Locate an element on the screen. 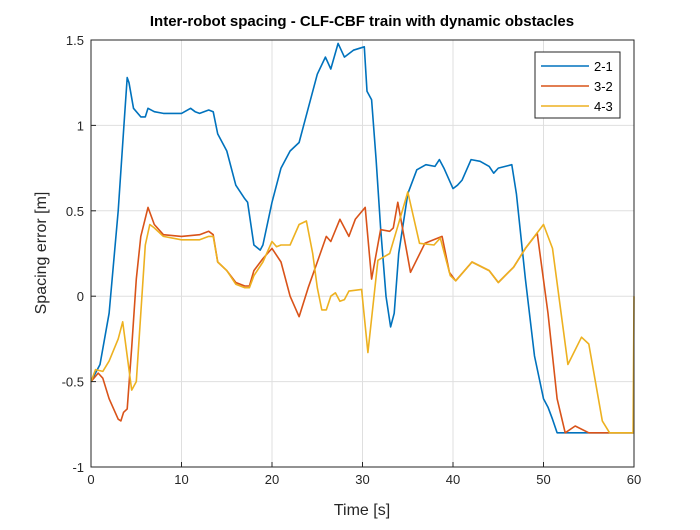 This screenshot has width=700, height=530. x-tick-label: 40 is located at coordinates (453, 479).